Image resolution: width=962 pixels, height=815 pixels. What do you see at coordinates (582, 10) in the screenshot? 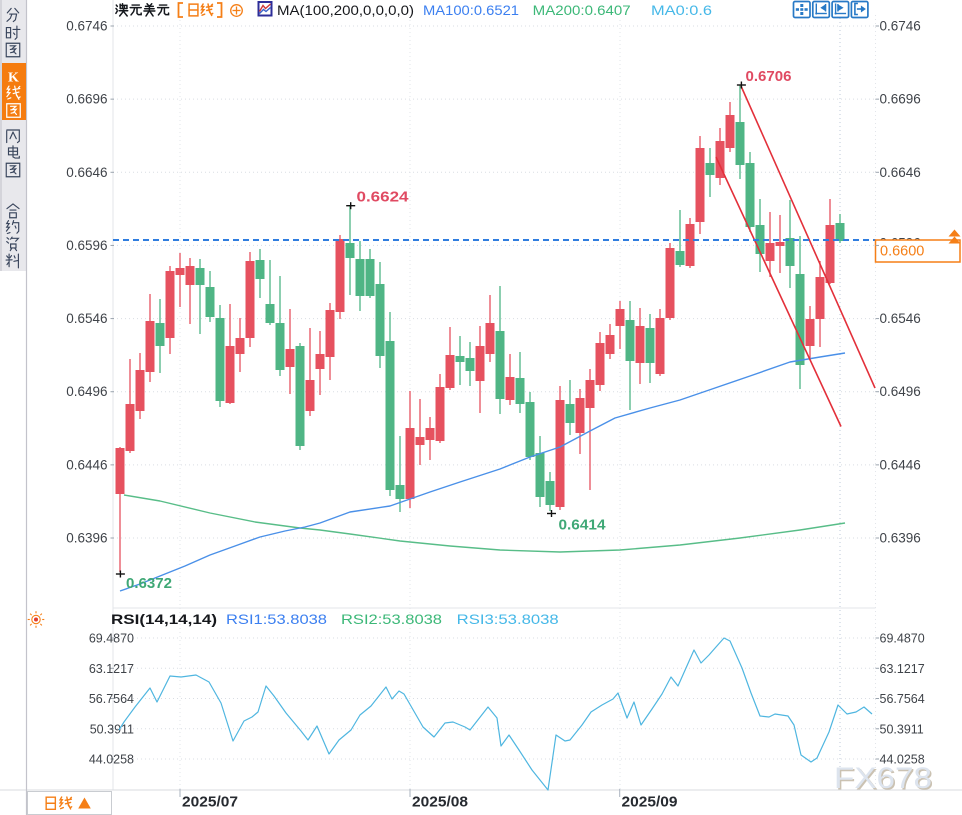
I see `svg-text: MA200:0.6407` at bounding box center [582, 10].